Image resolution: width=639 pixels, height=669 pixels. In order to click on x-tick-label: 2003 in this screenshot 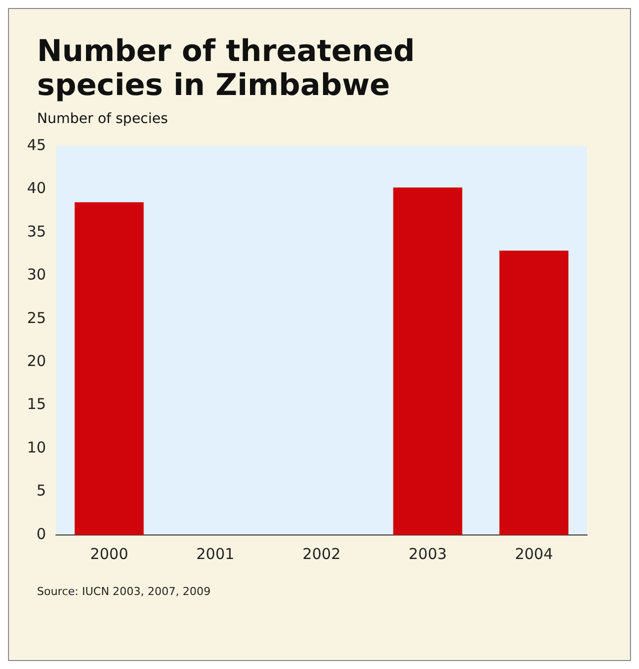, I will do `click(427, 553)`.